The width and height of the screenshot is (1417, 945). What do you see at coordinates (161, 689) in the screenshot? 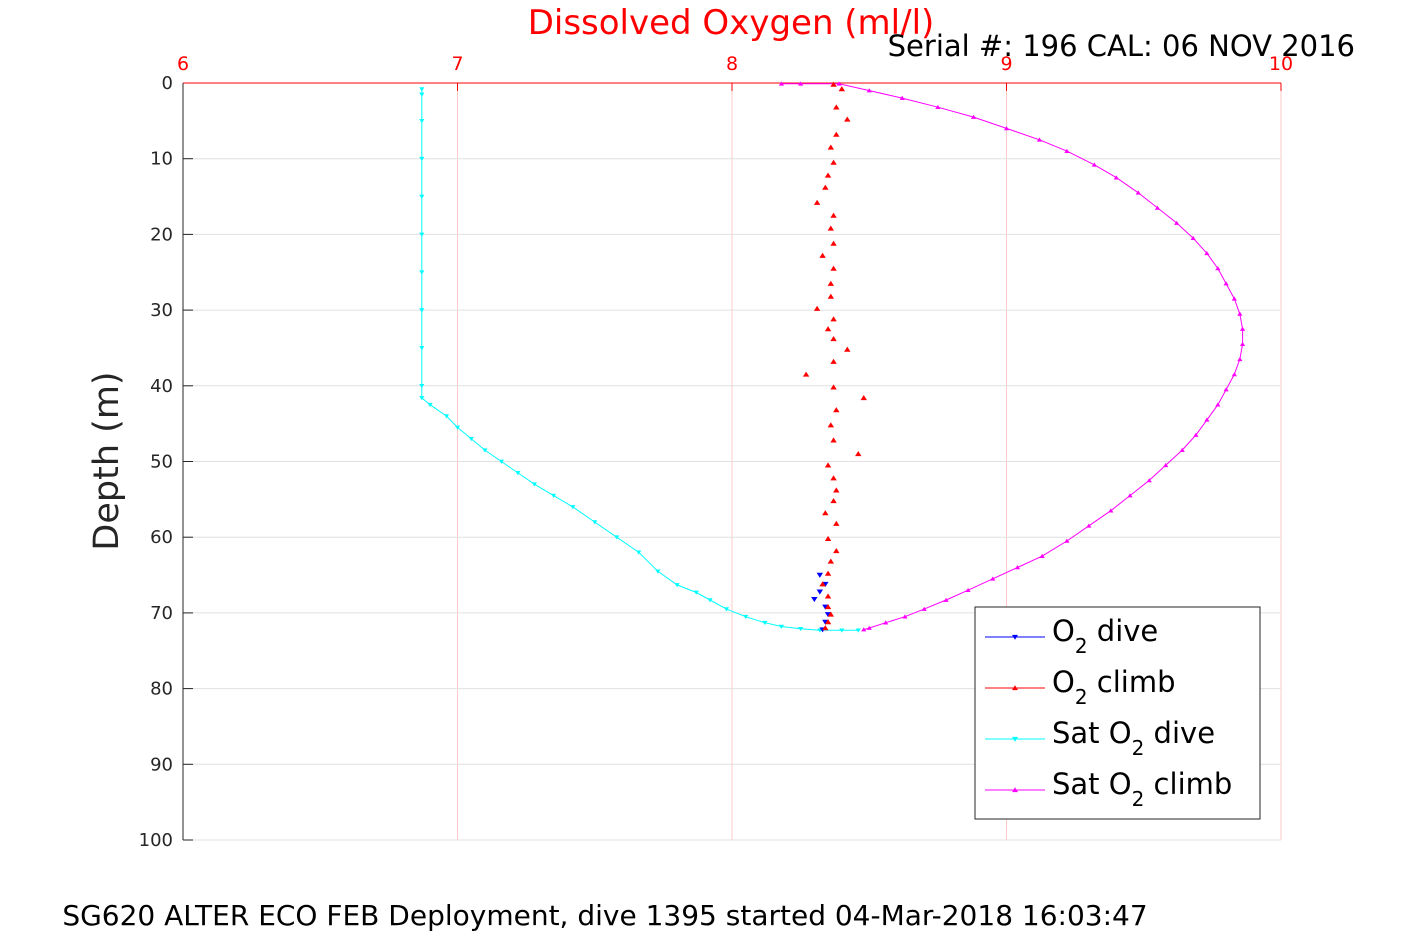
I see `y-tick-label: 80` at bounding box center [161, 689].